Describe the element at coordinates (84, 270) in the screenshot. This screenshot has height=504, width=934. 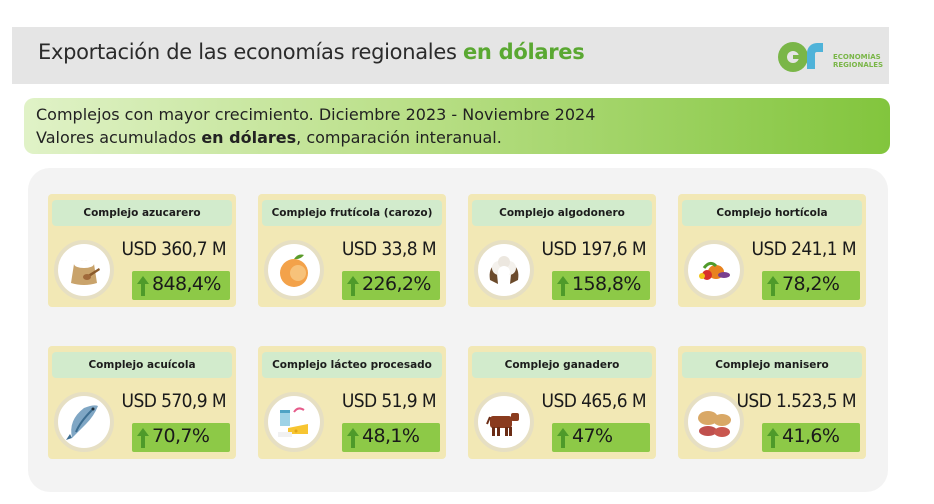
I see `sugar-sack-icon` at that location.